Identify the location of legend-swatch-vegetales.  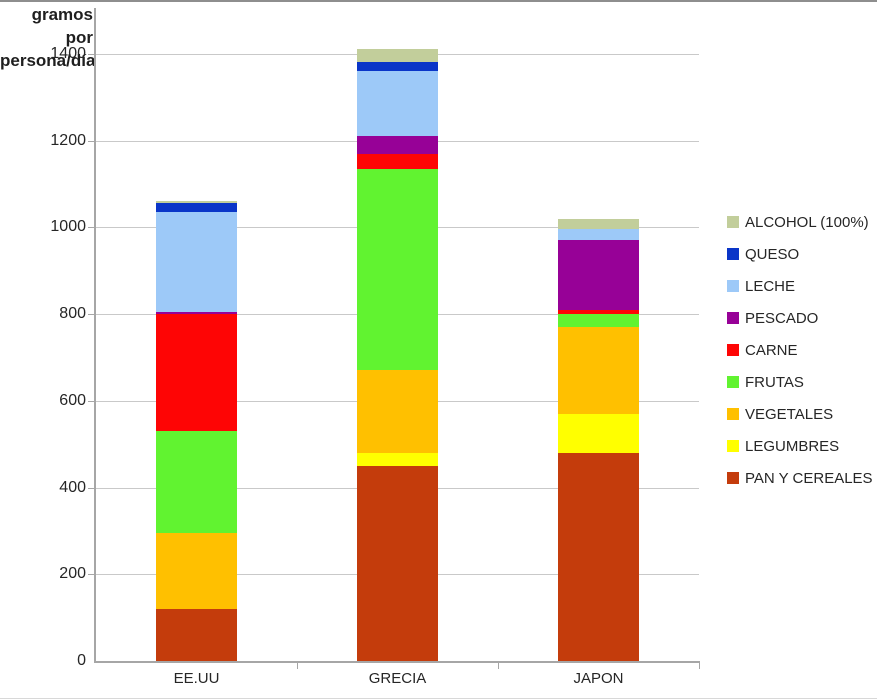
(733, 414).